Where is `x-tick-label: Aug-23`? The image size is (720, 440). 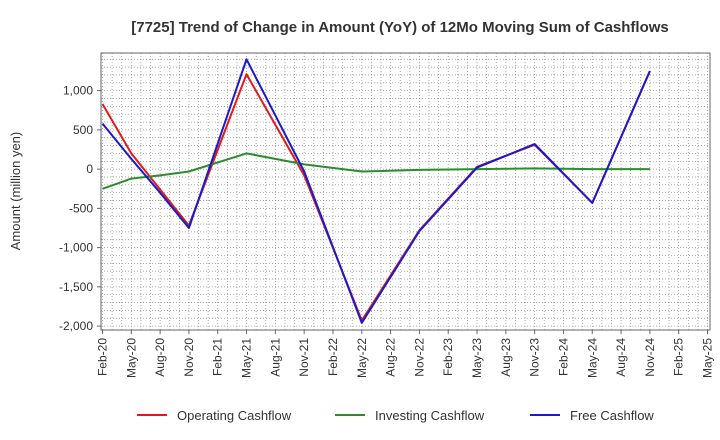
x-tick-label: Aug-23 is located at coordinates (506, 357).